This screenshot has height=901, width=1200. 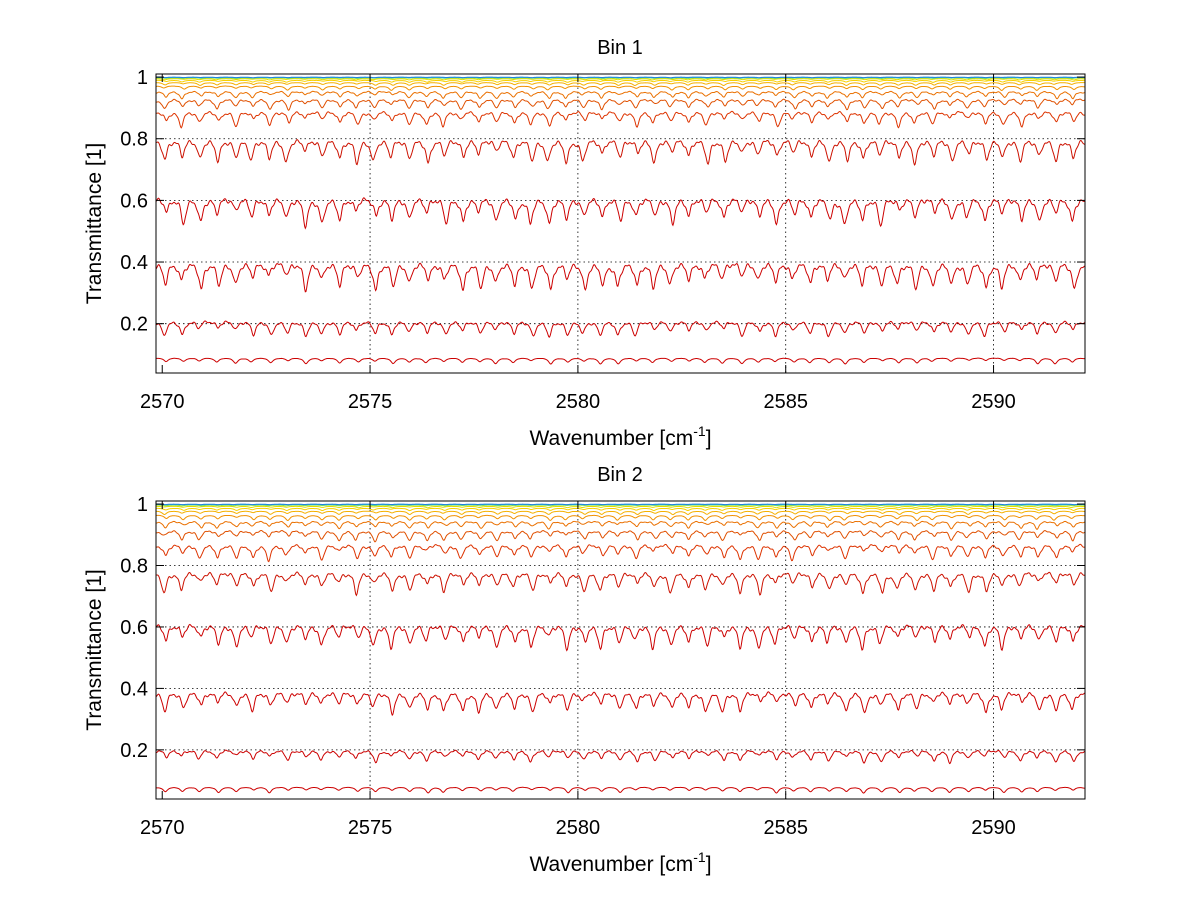 What do you see at coordinates (620, 48) in the screenshot?
I see `chart-title: Bin 1` at bounding box center [620, 48].